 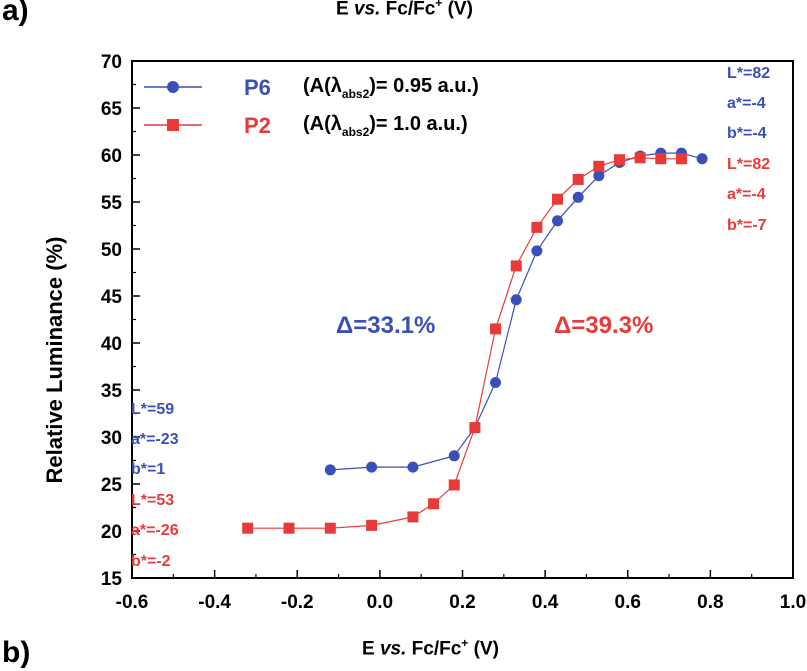 I want to click on y-tick-label: 50, so click(x=111, y=250).